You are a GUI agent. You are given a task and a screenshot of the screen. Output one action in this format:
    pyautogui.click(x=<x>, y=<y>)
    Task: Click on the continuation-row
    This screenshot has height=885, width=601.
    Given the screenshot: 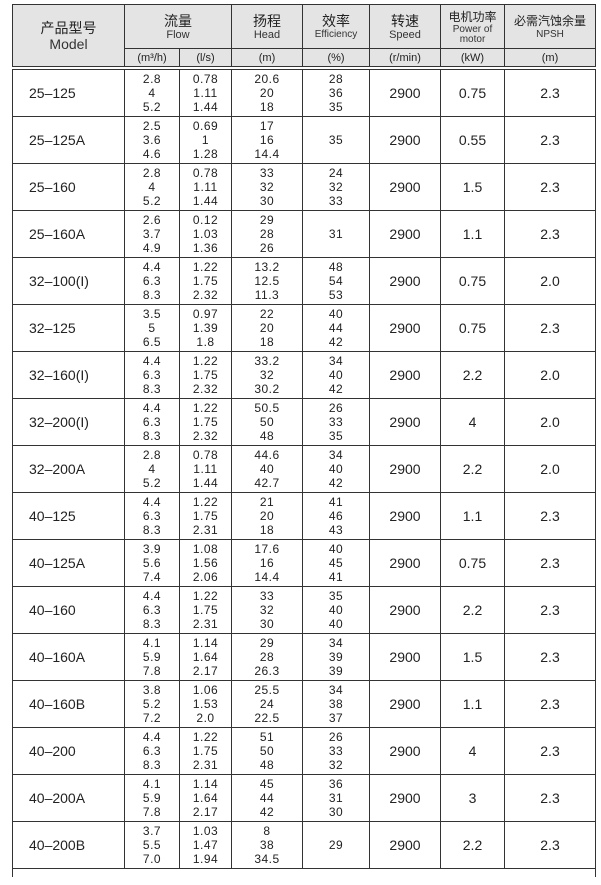 What is the action you would take?
    pyautogui.click(x=304, y=872)
    